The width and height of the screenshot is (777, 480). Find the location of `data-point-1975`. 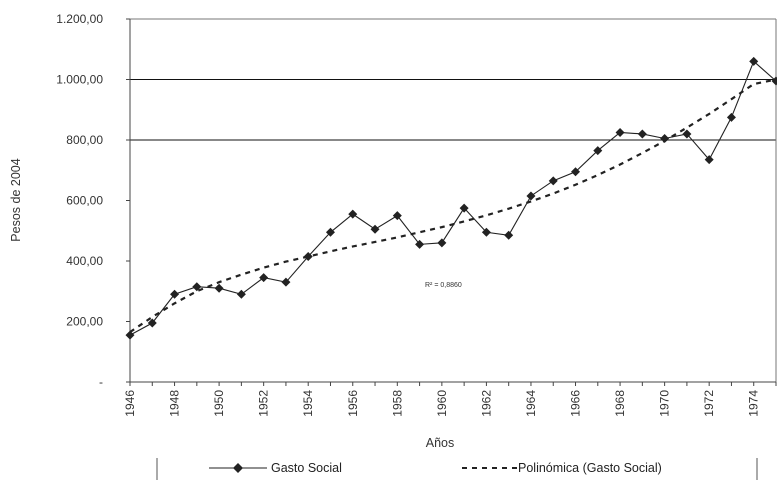

data-point-1975 is located at coordinates (774, 81).